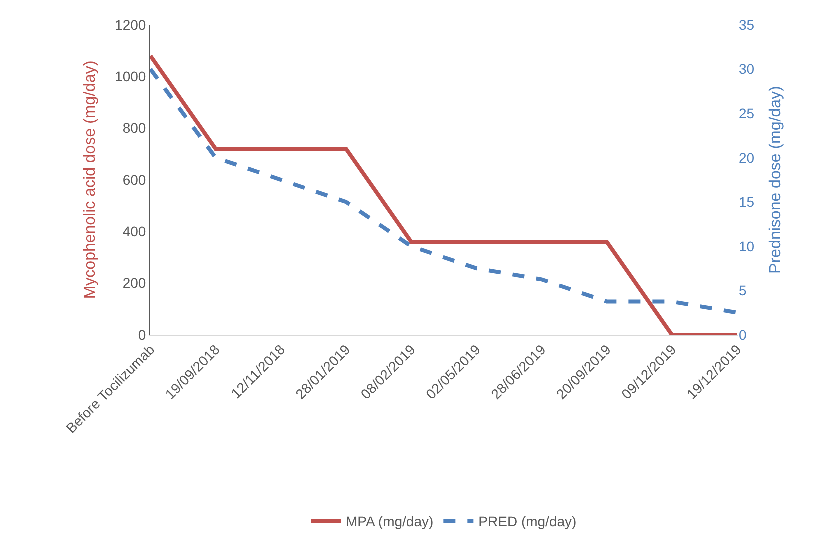 Image resolution: width=828 pixels, height=550 pixels. I want to click on y-tick-label: 1200, so click(130, 24).